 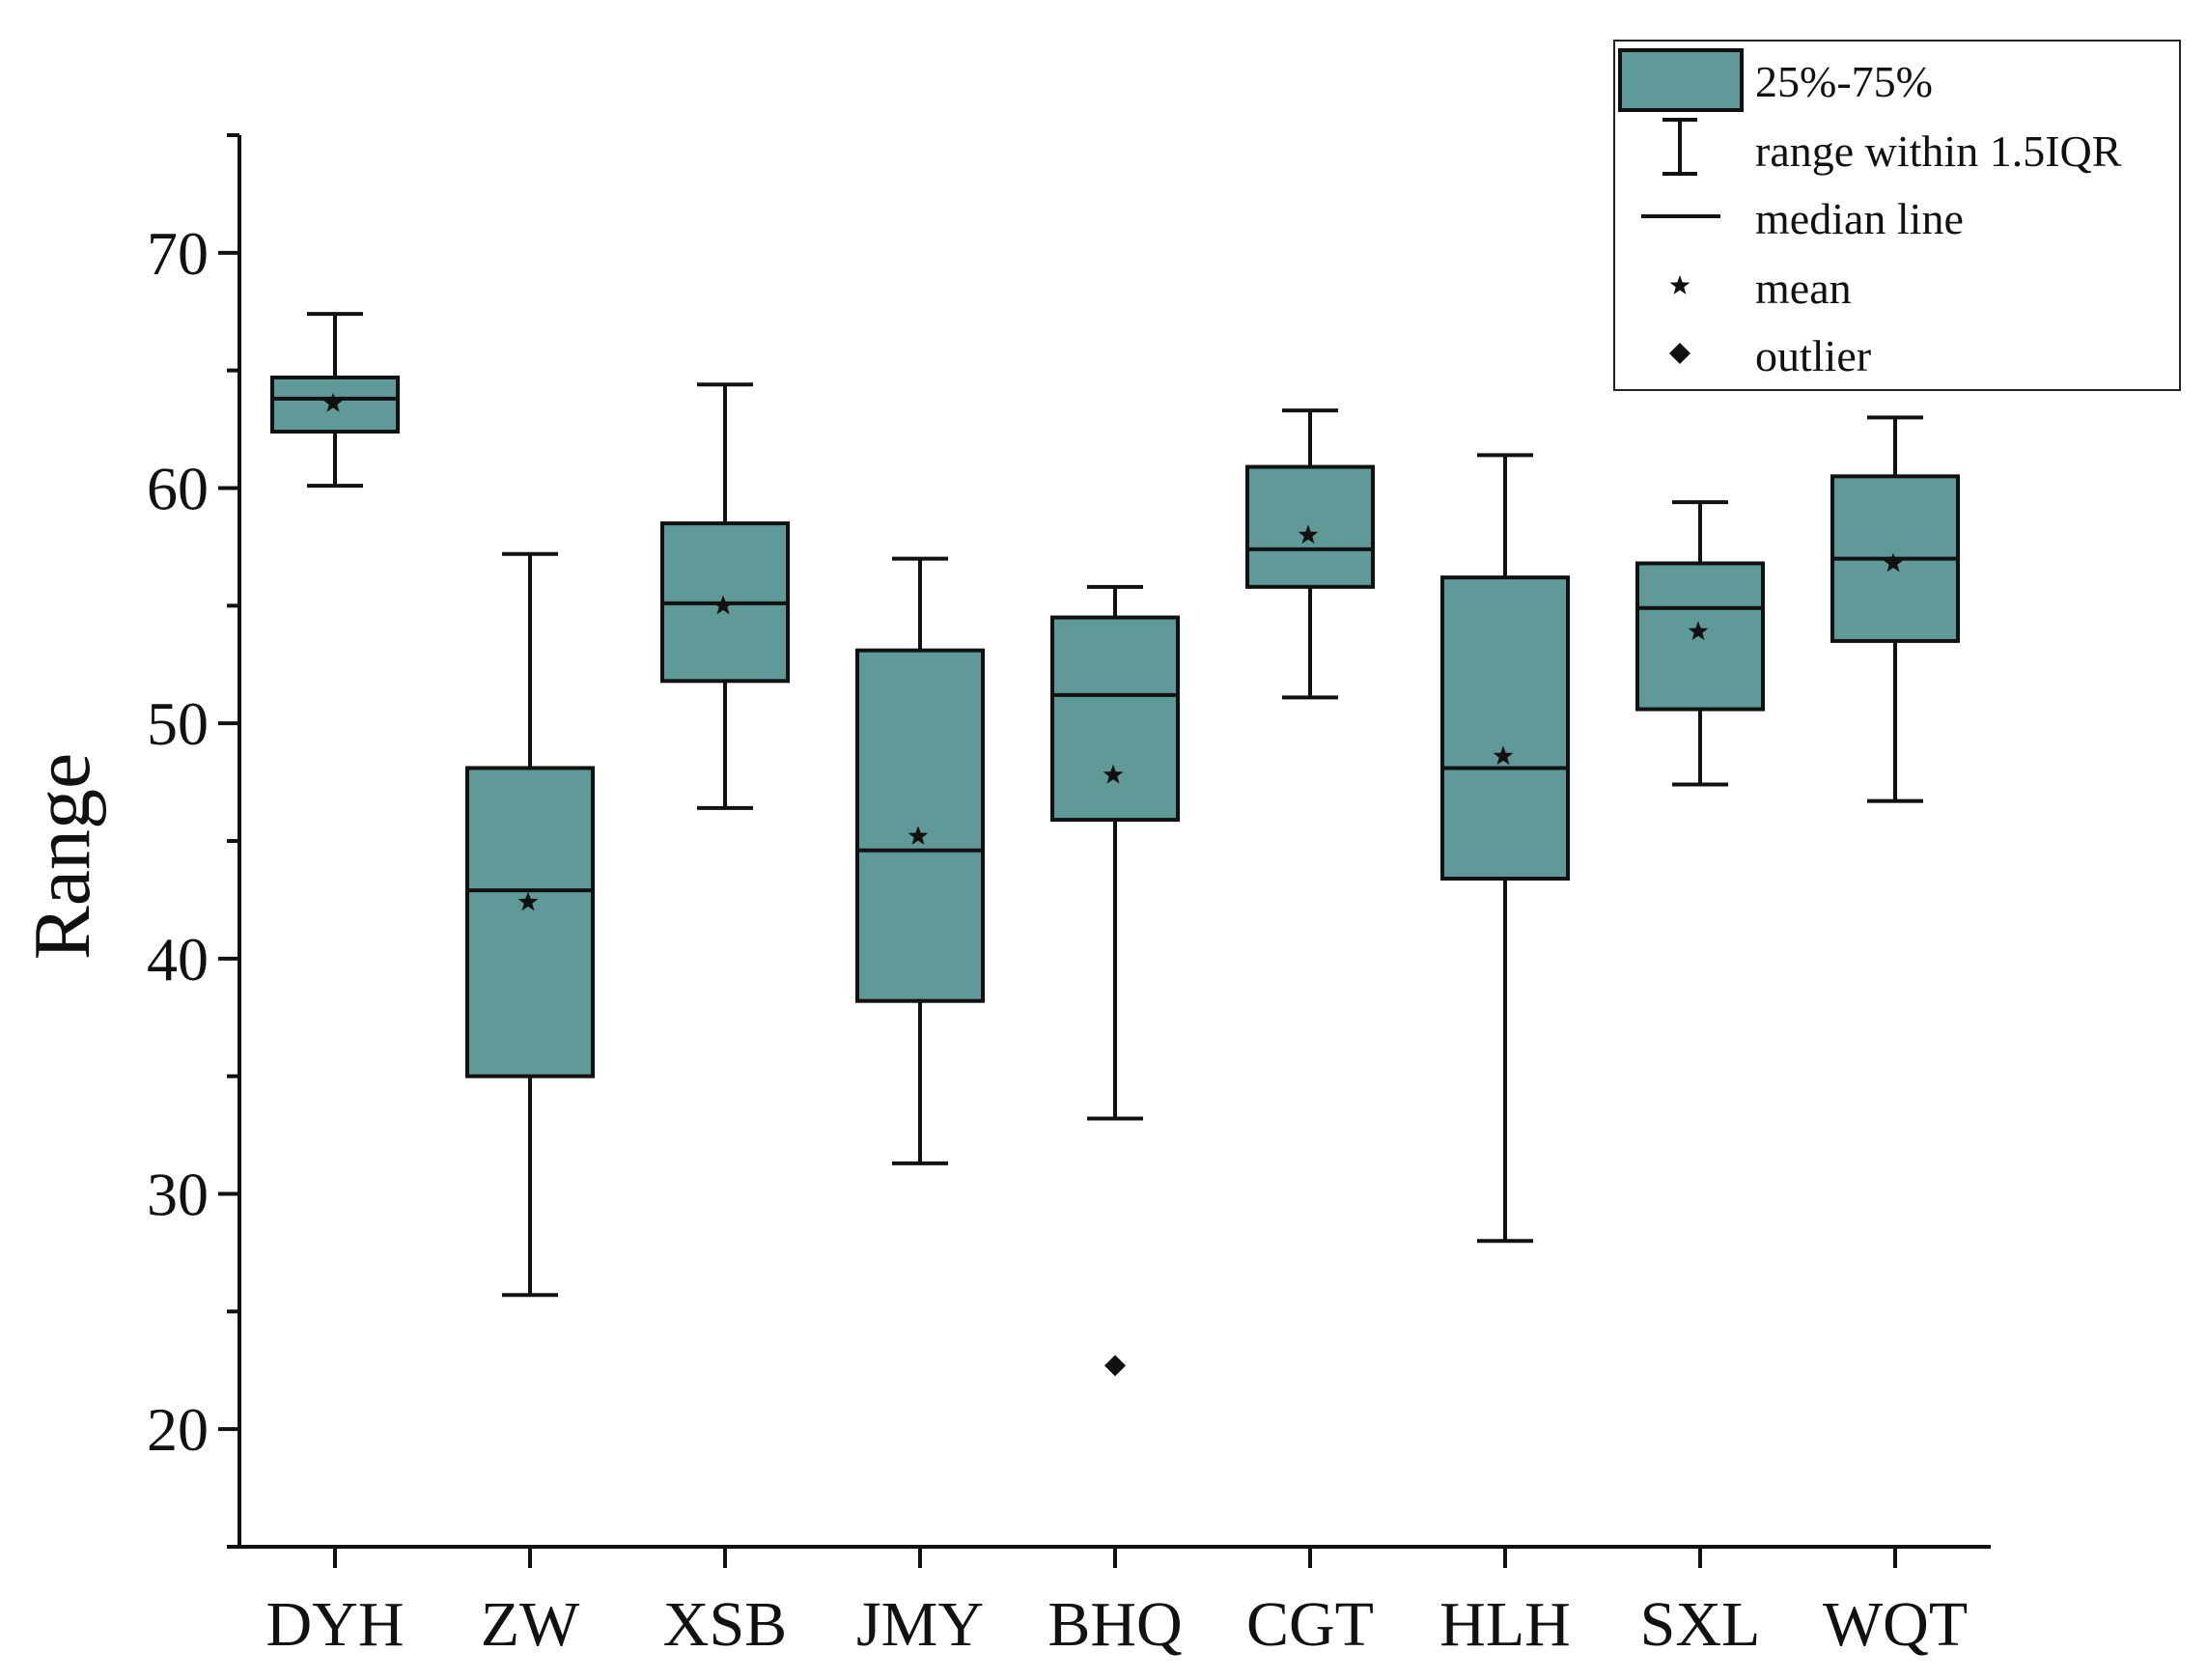 What do you see at coordinates (1115, 1625) in the screenshot?
I see `x-tick-label: BHQ` at bounding box center [1115, 1625].